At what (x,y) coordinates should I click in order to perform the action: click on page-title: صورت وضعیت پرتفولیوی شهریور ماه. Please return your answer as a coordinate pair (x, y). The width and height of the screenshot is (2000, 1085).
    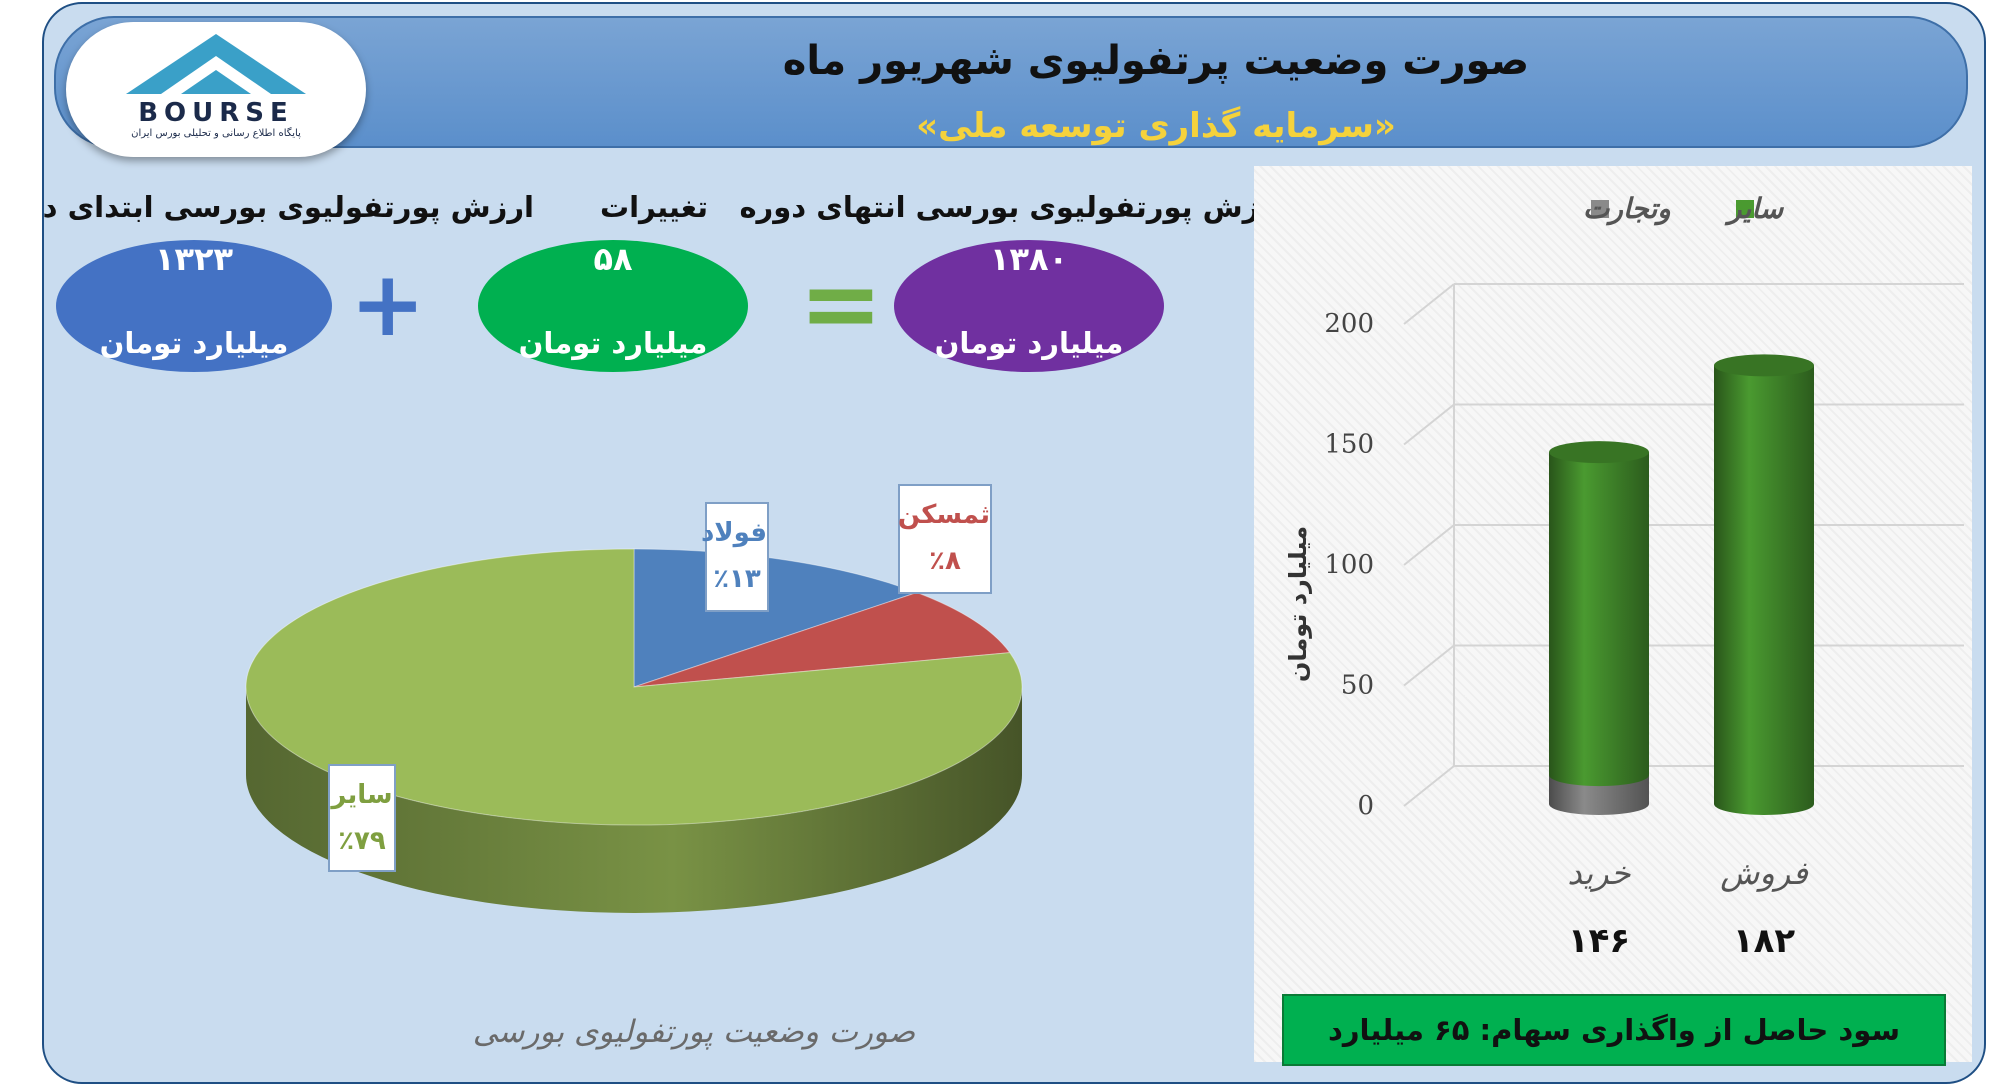
    Looking at the image, I should click on (1156, 61).